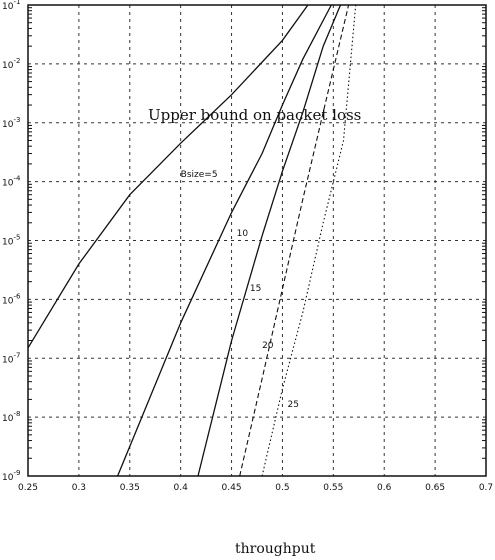 The image size is (495, 560). I want to click on x-tick-label: 0.4, so click(181, 488).